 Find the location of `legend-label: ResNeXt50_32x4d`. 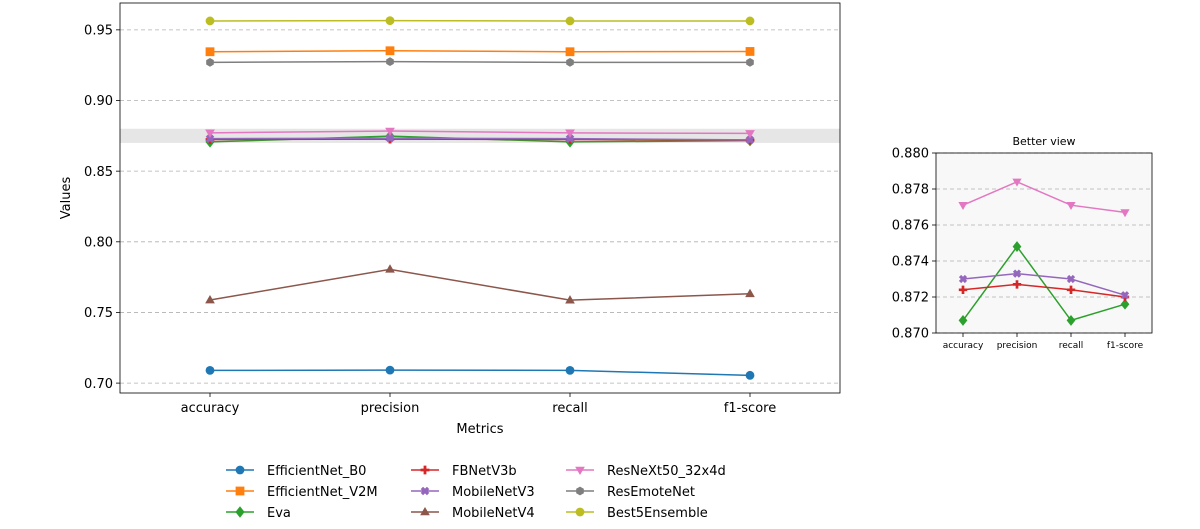

legend-label: ResNeXt50_32x4d is located at coordinates (666, 471).